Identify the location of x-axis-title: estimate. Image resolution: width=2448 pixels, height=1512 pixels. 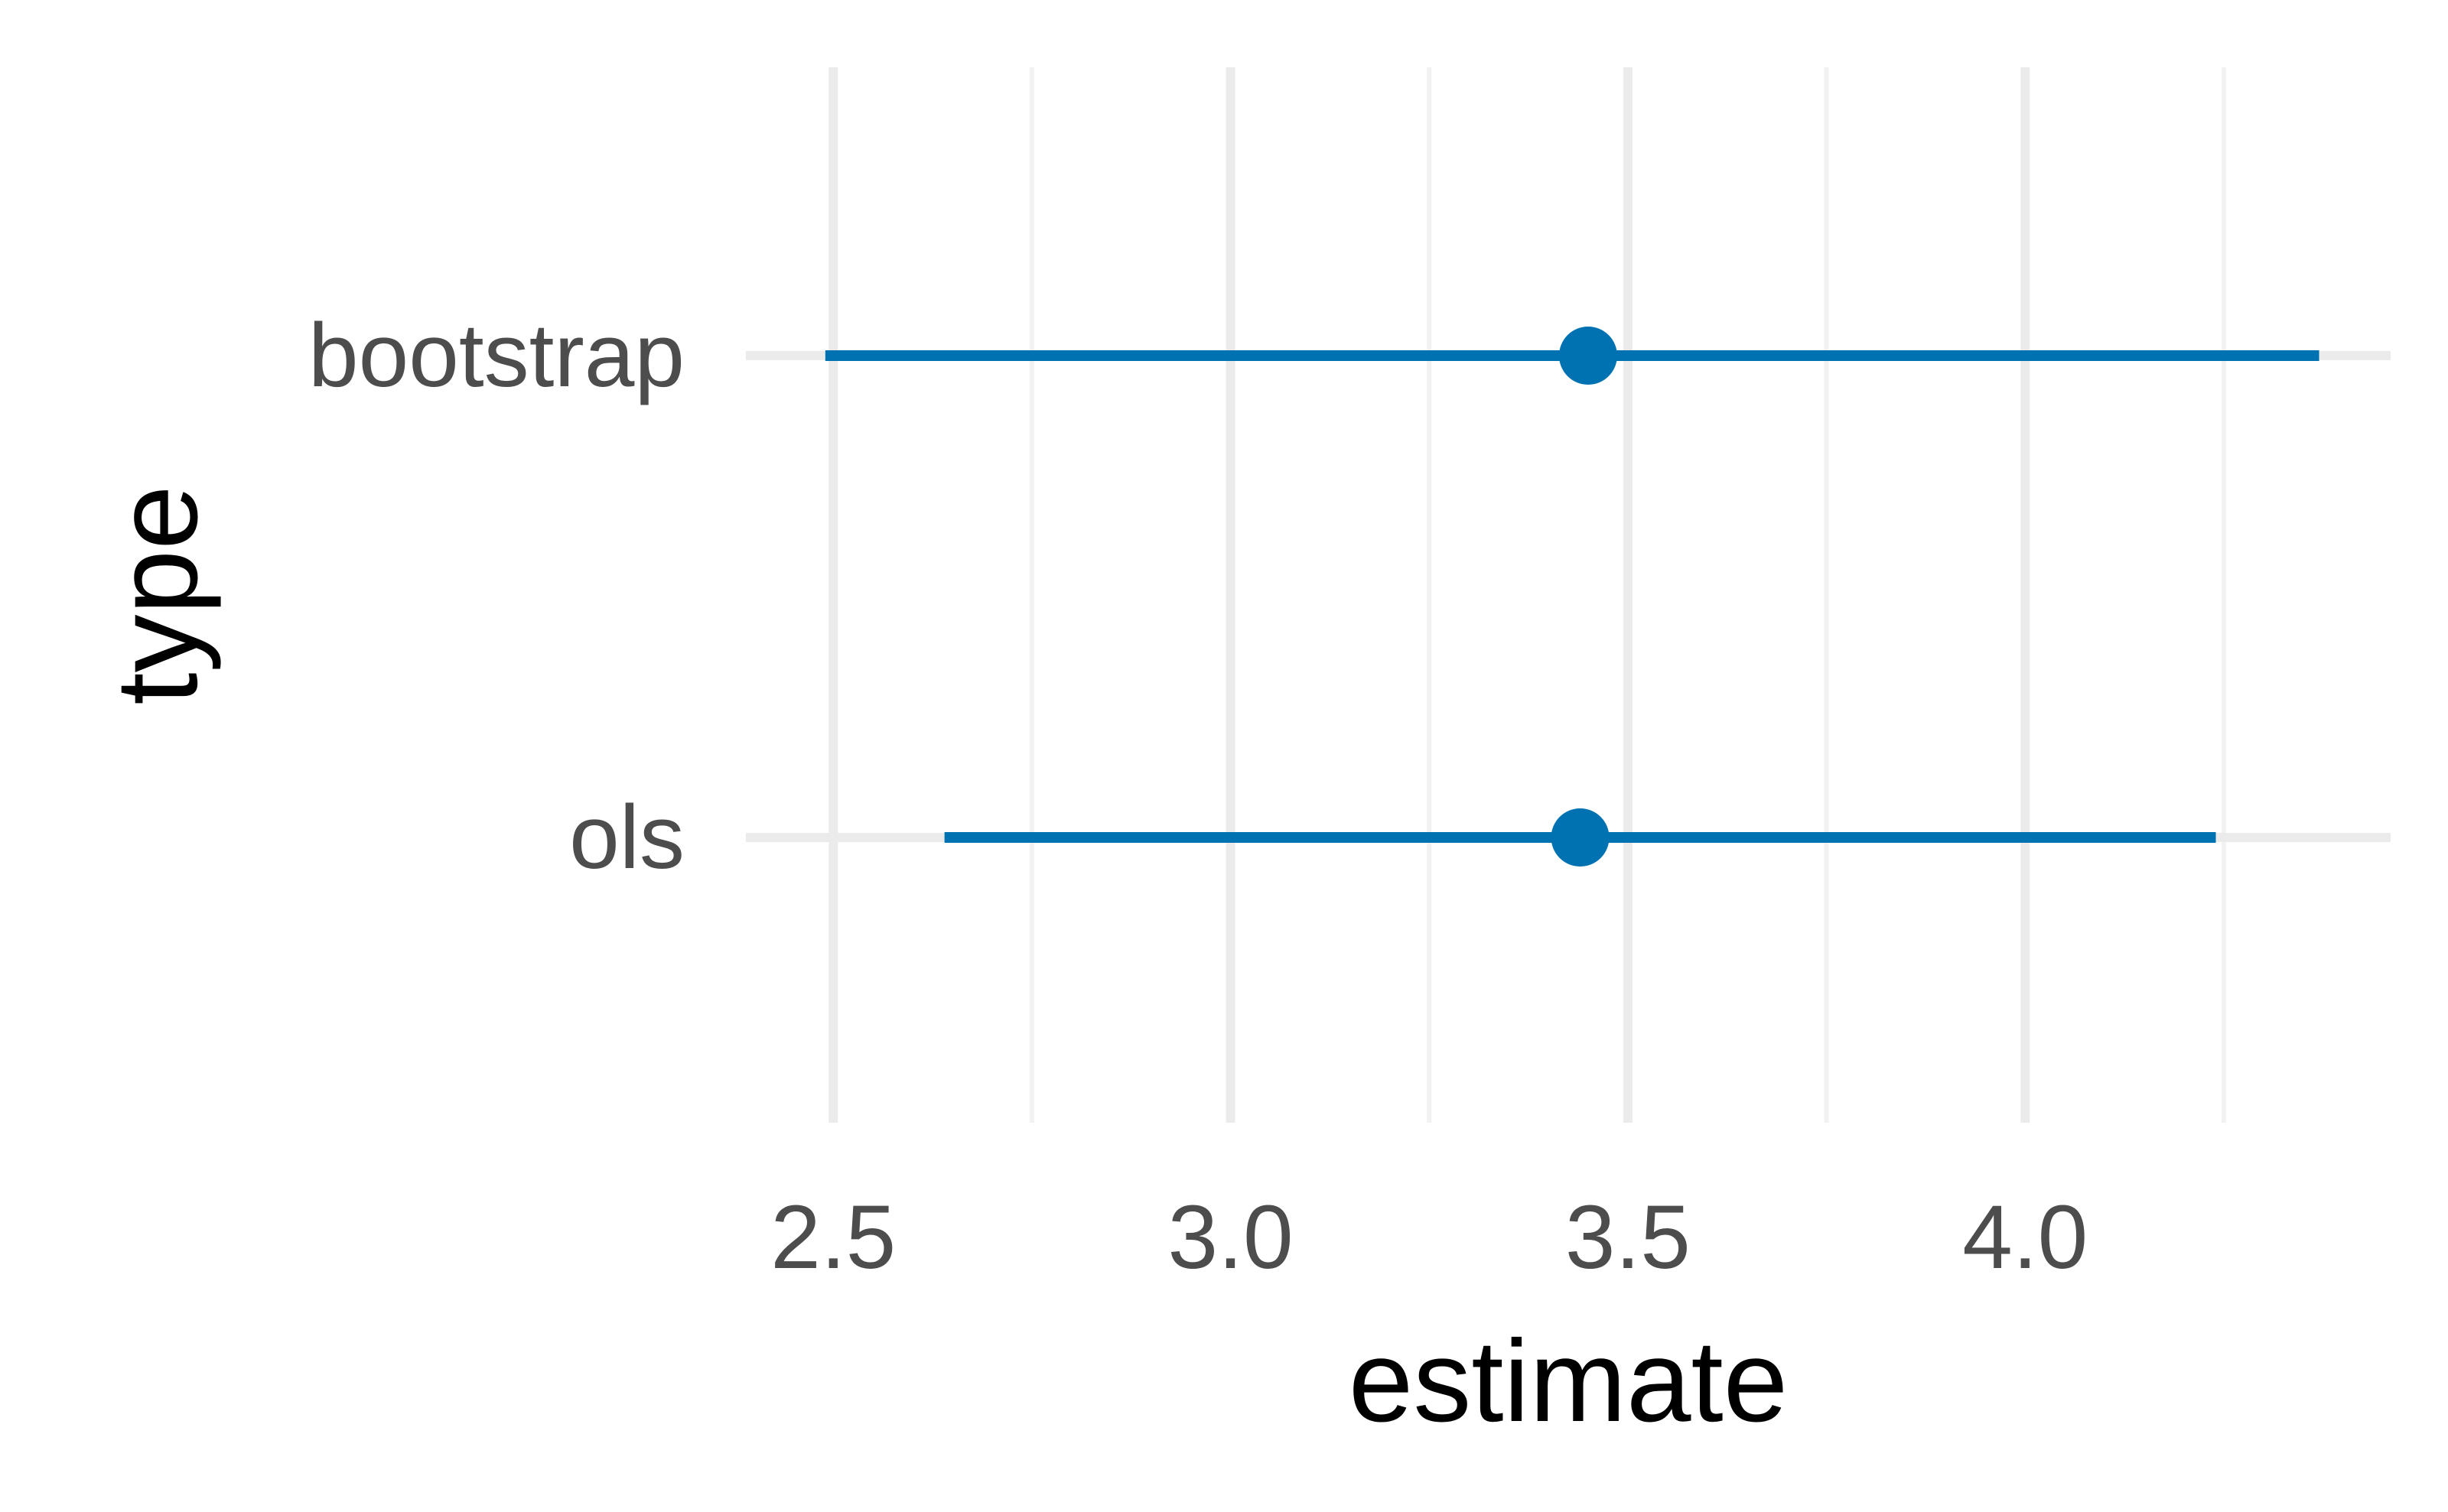
(1568, 1381).